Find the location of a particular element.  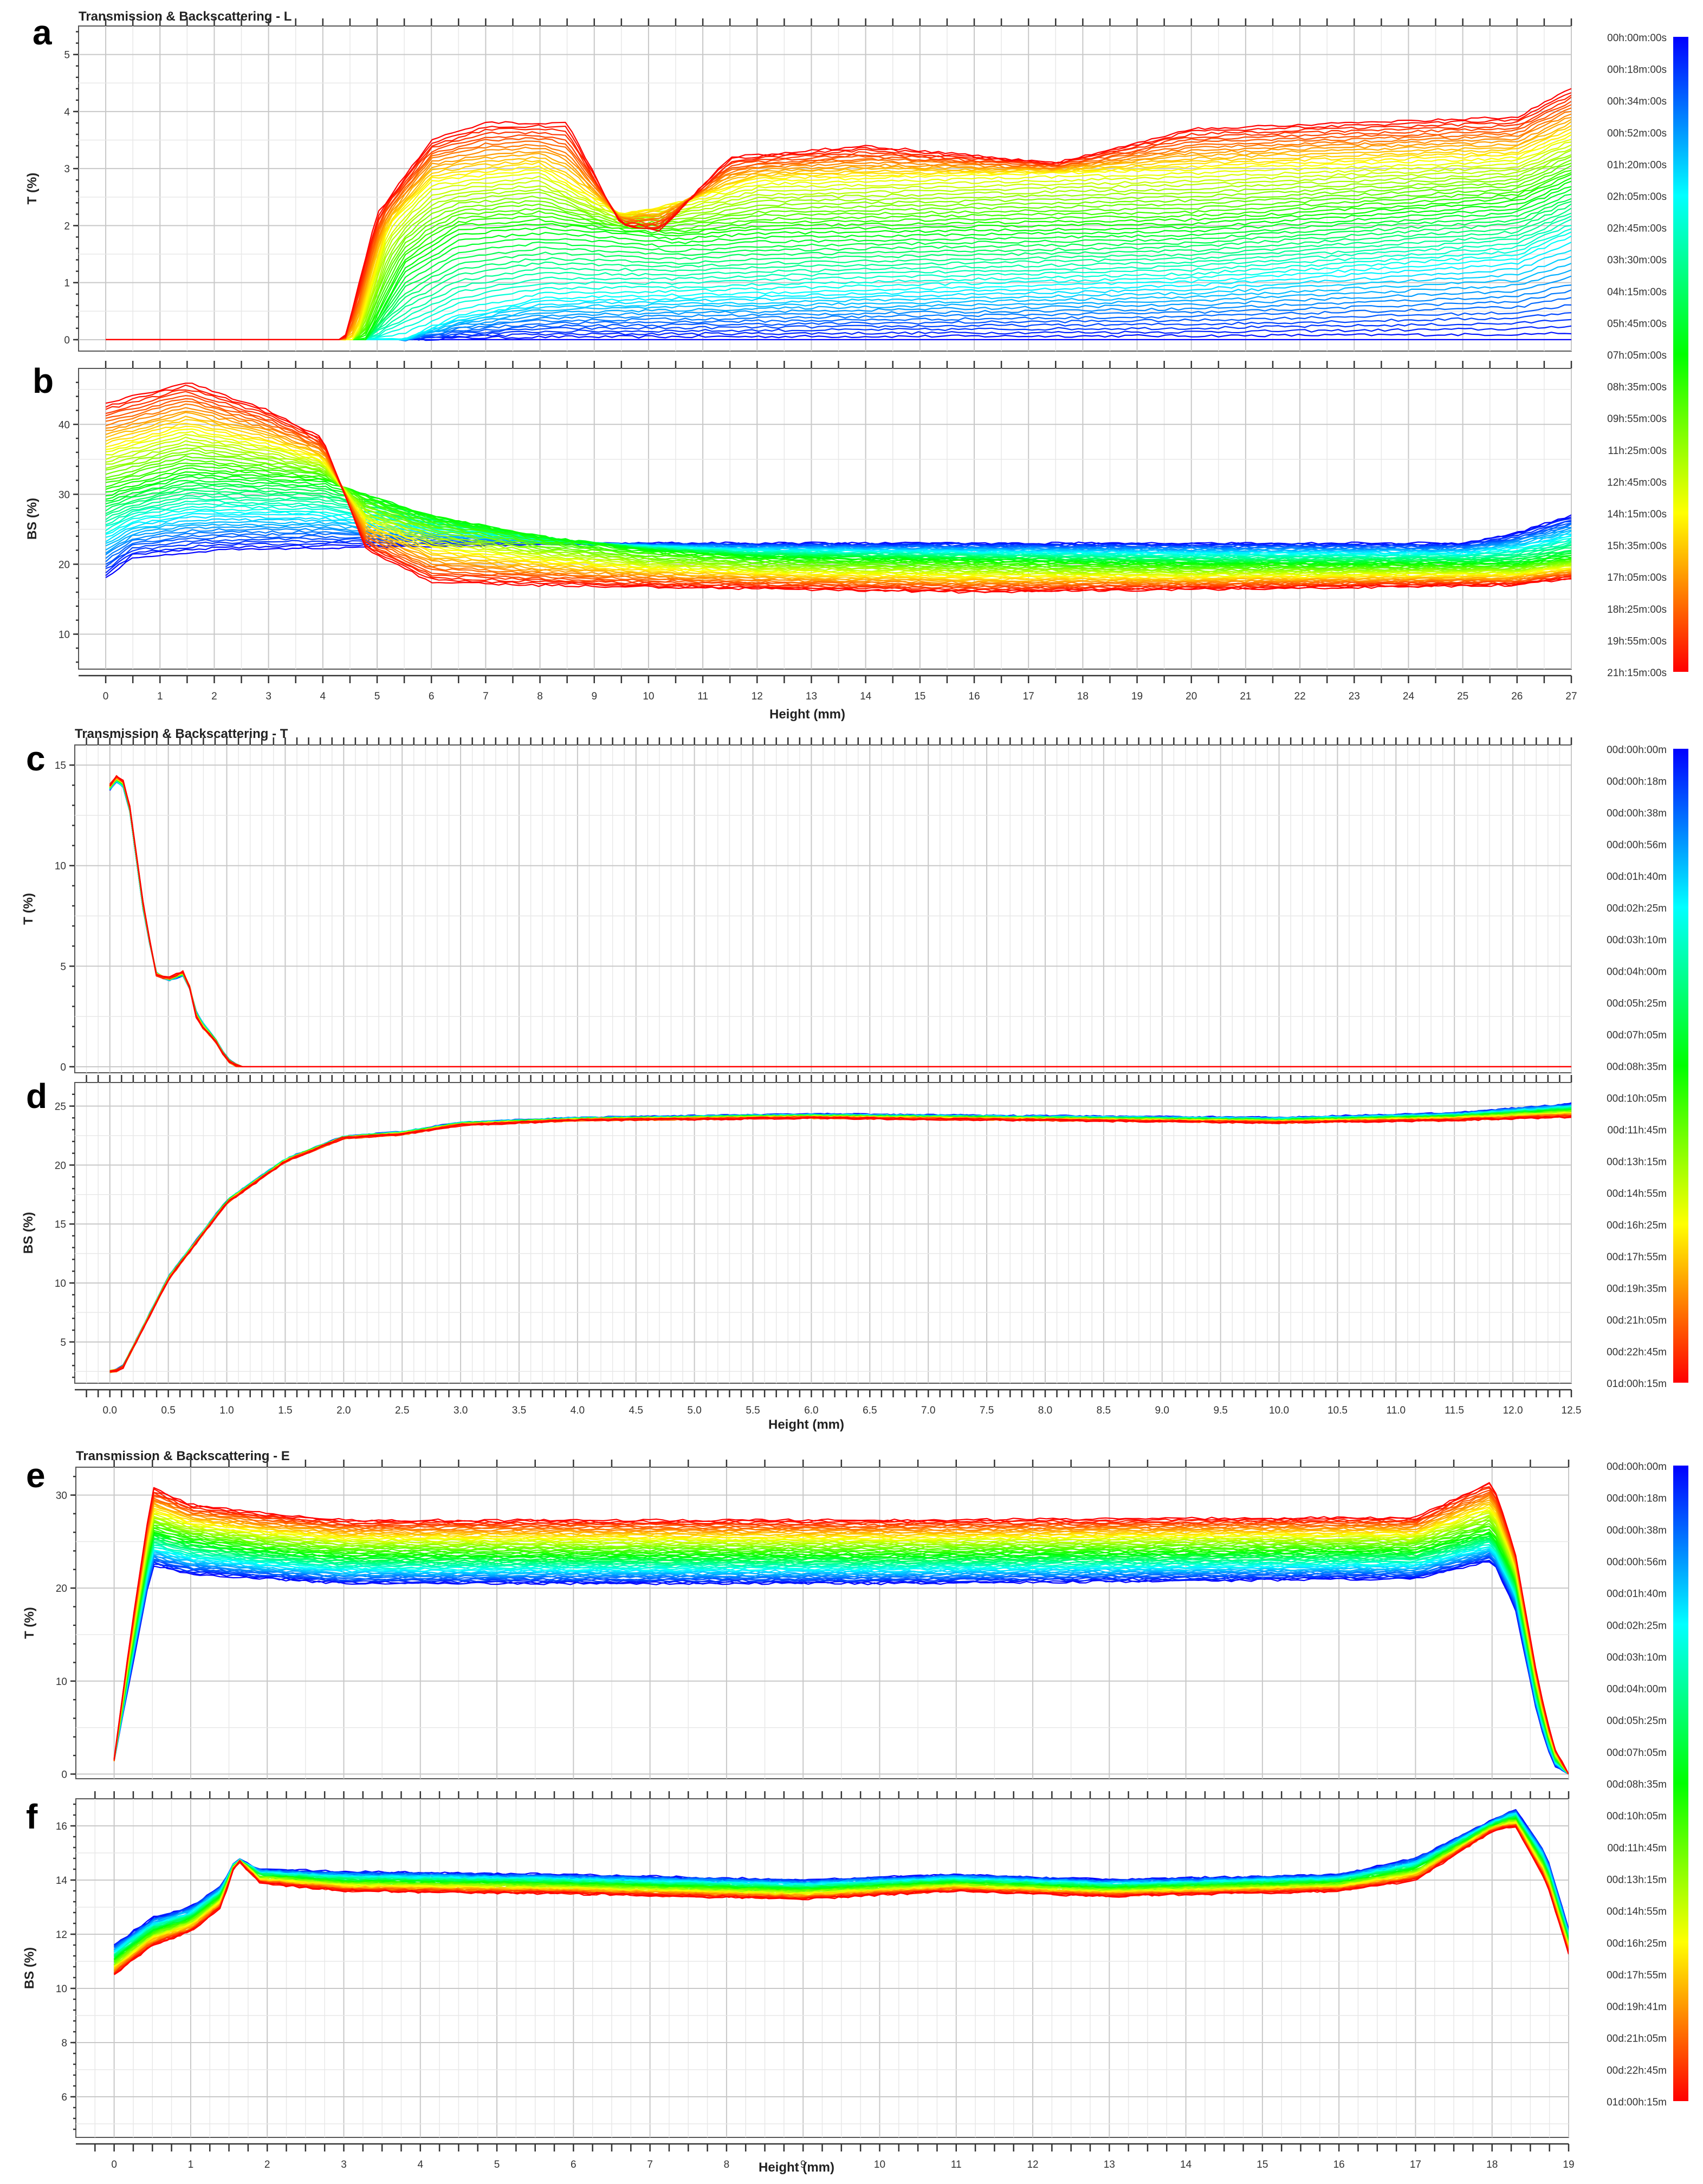

panel-b-y-axis-label: BS (%) is located at coordinates (32, 519).